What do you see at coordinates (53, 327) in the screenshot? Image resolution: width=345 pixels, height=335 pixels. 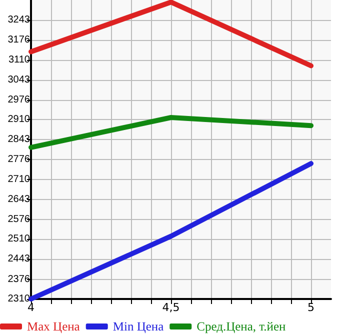 I see `legend-label: Max Цена` at bounding box center [53, 327].